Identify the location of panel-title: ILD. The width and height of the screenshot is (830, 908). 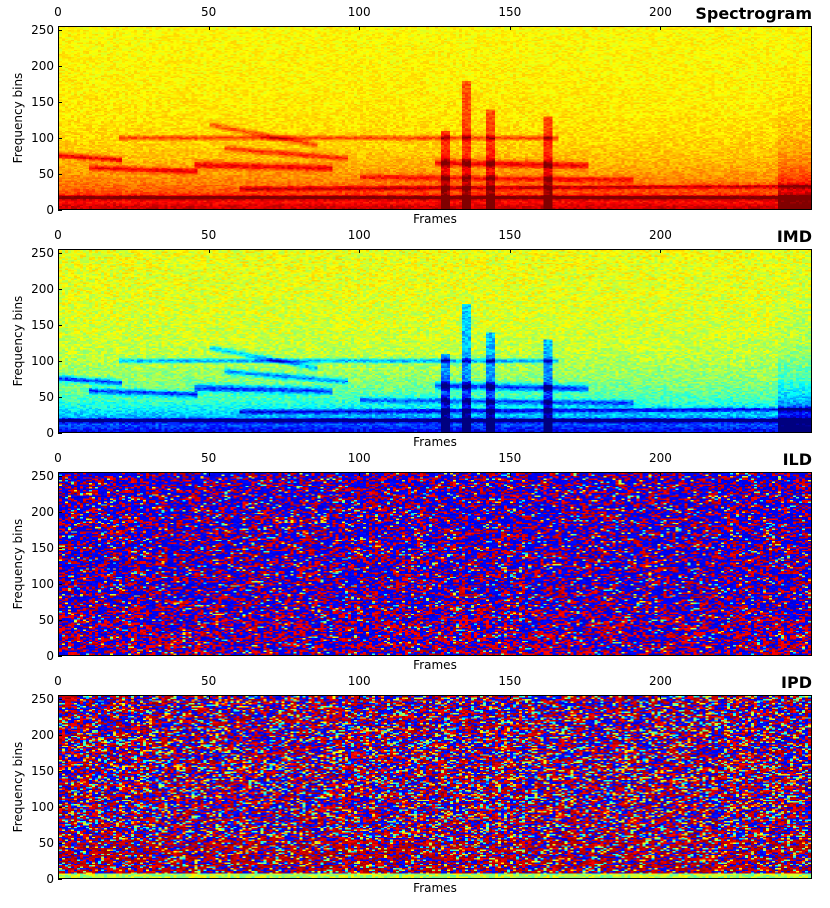
(797, 459).